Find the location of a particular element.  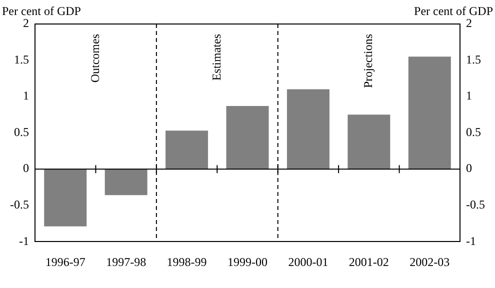

annotation: Outcomes is located at coordinates (95, 58).